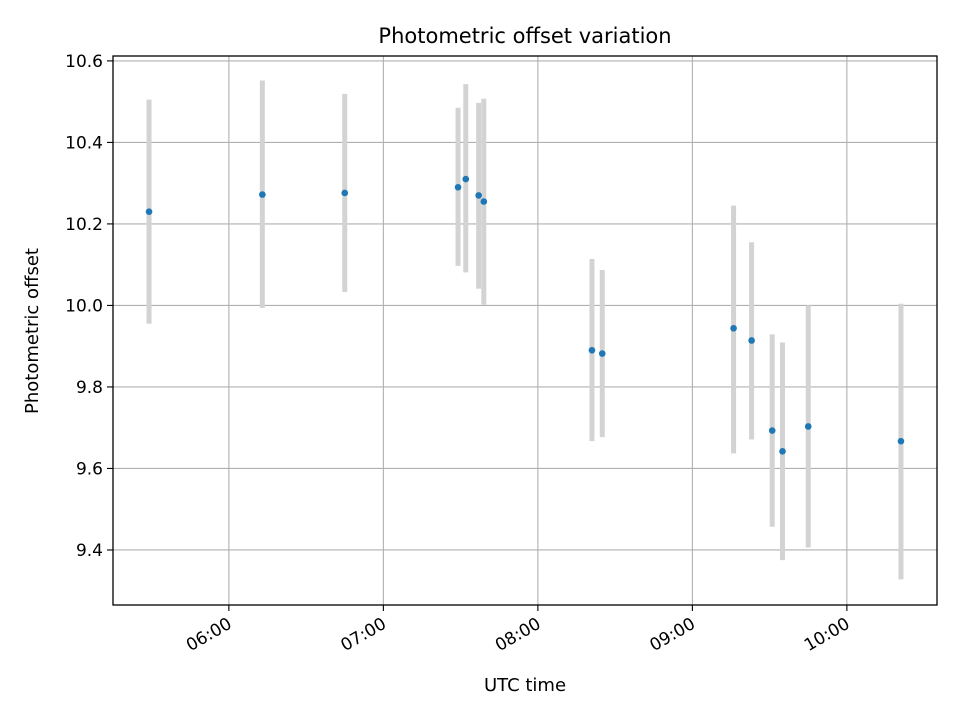 The image size is (960, 720). I want to click on y-tick-label: 9.4, so click(89, 551).